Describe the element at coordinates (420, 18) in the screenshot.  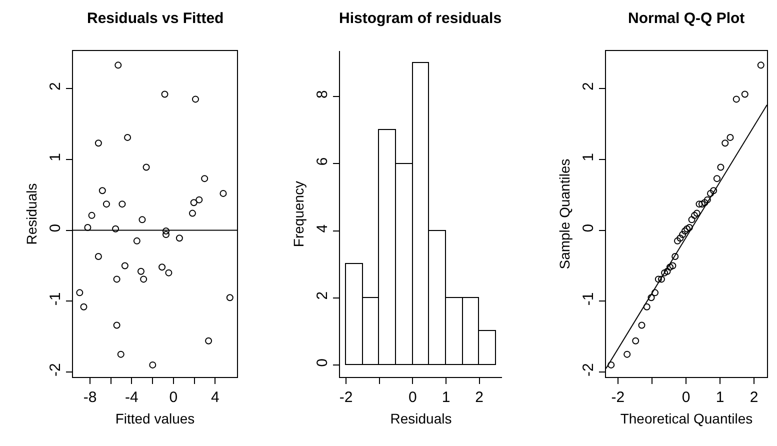
I see `chart-title: Histogram of residuals` at that location.